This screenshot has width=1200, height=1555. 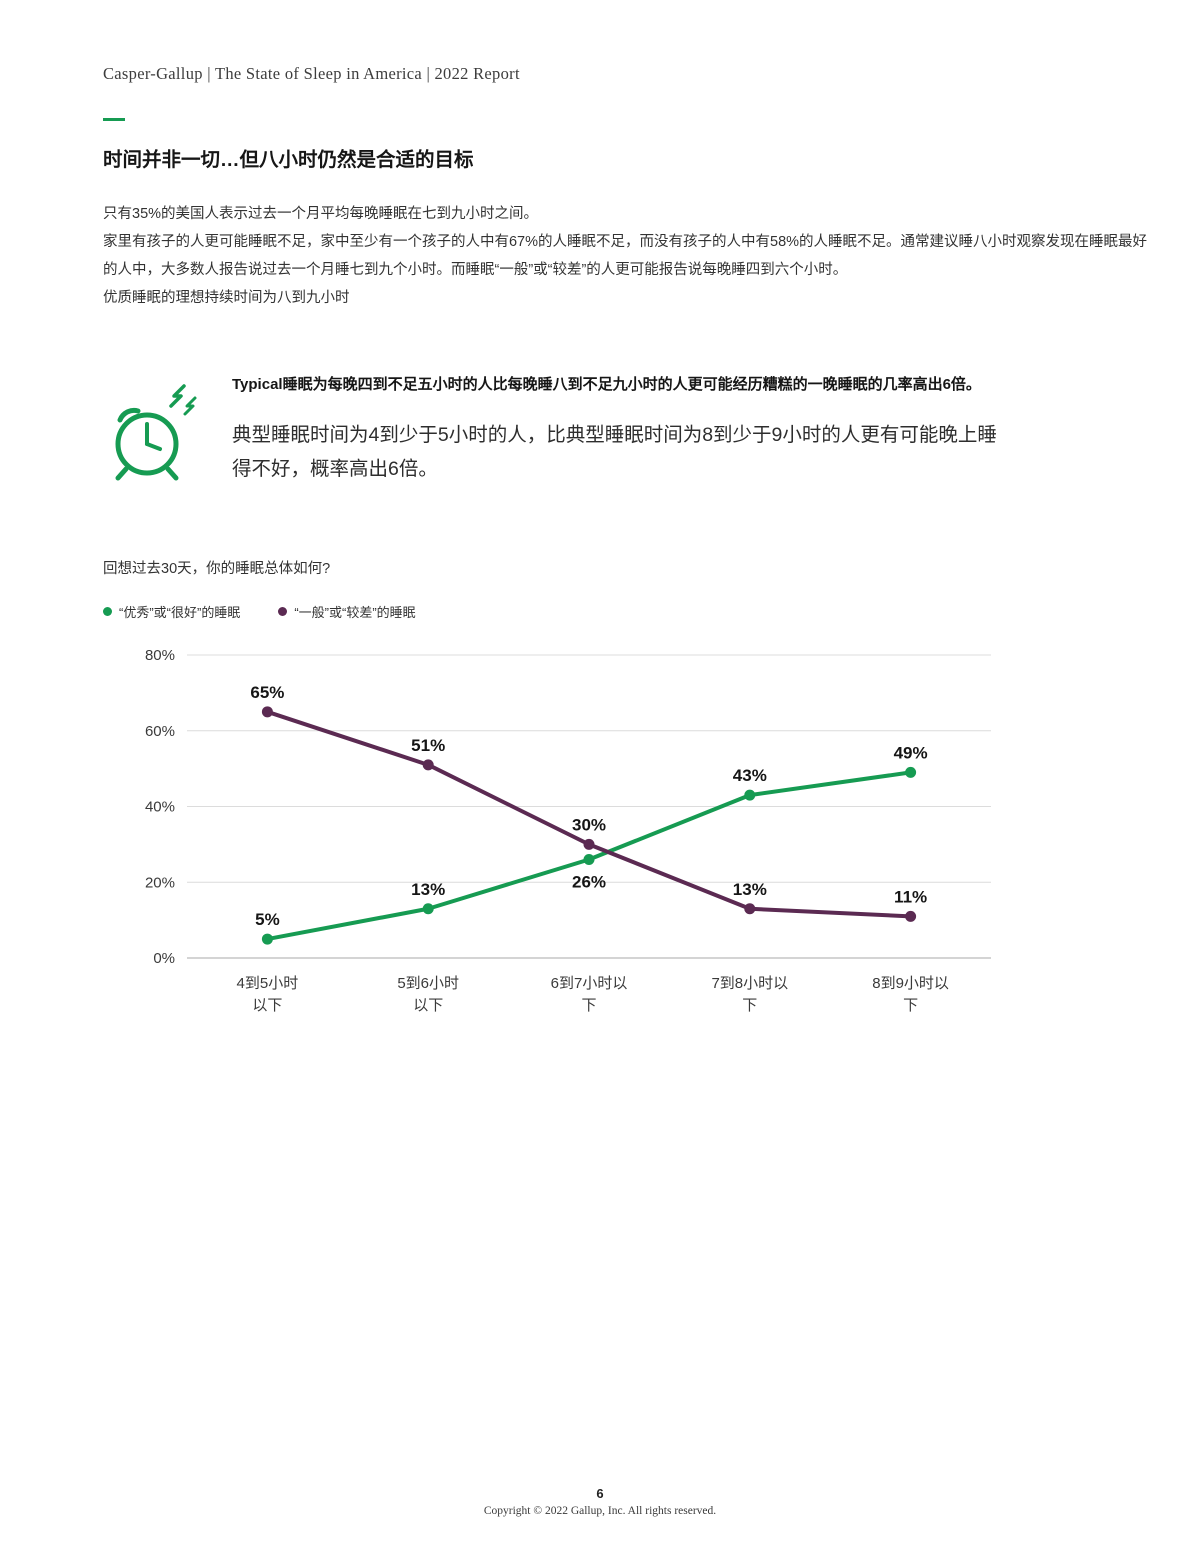 What do you see at coordinates (355, 612) in the screenshot?
I see `legend-label: “一般”或“较差”的睡眠` at bounding box center [355, 612].